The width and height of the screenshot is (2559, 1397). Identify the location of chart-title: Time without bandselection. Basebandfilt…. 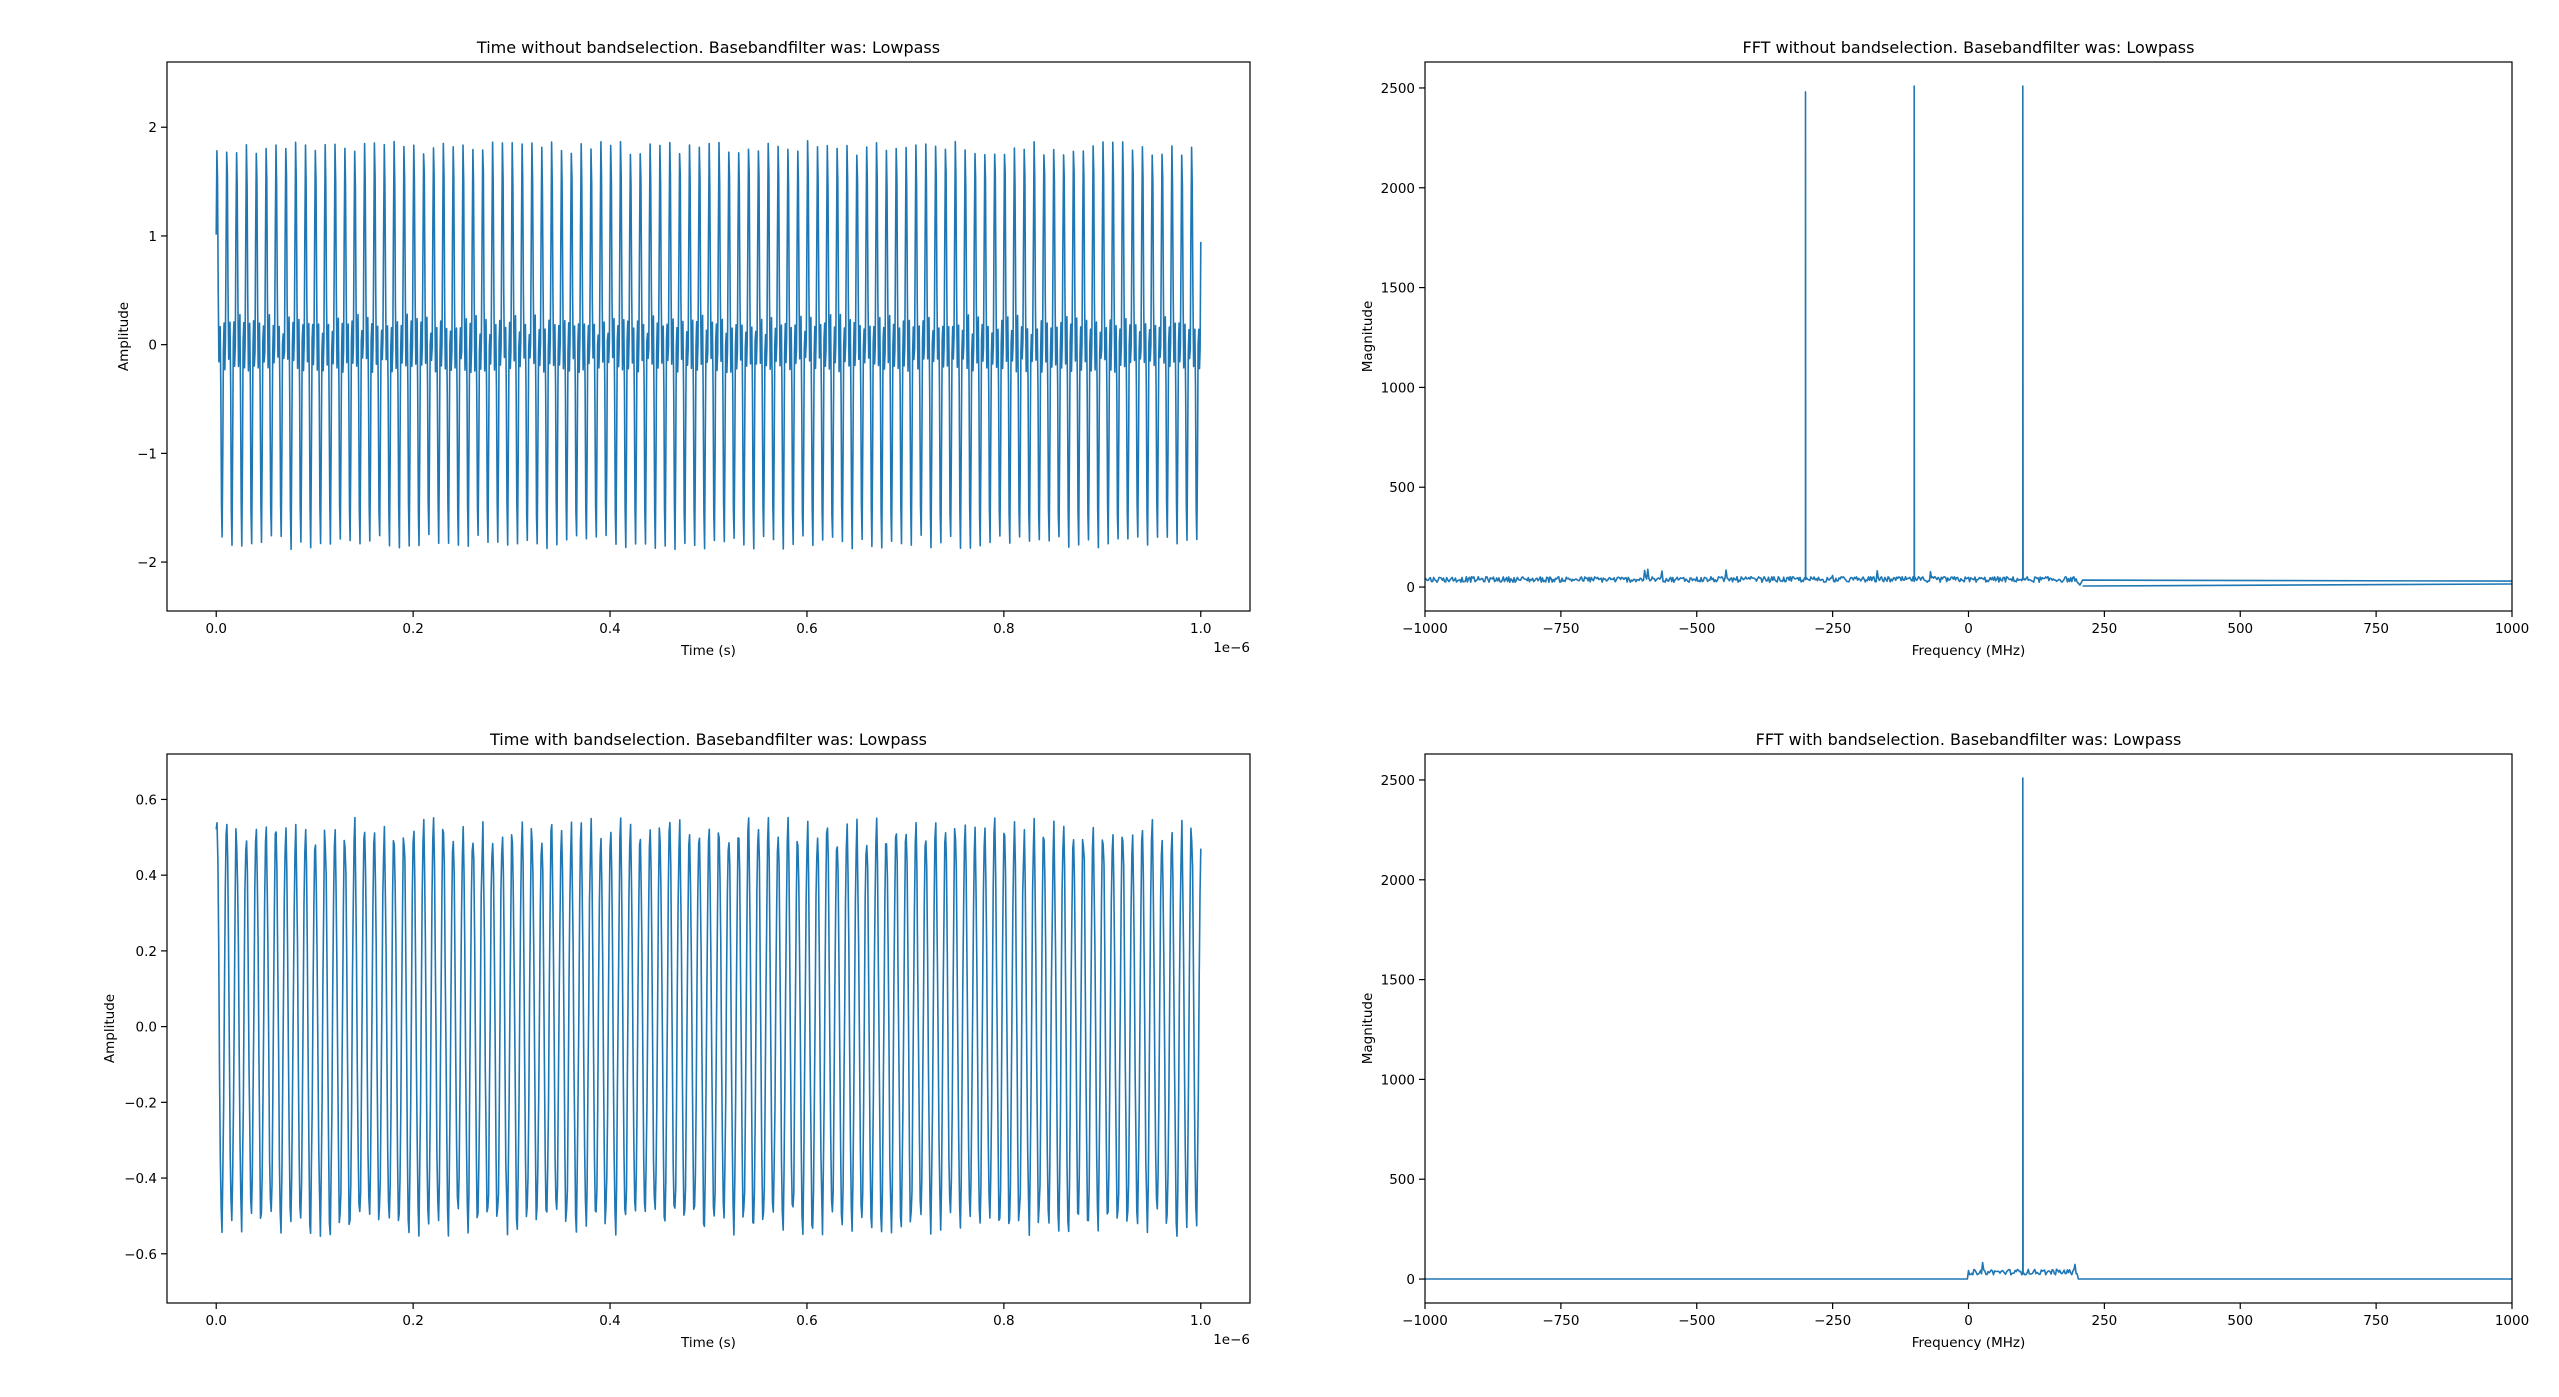
(708, 47).